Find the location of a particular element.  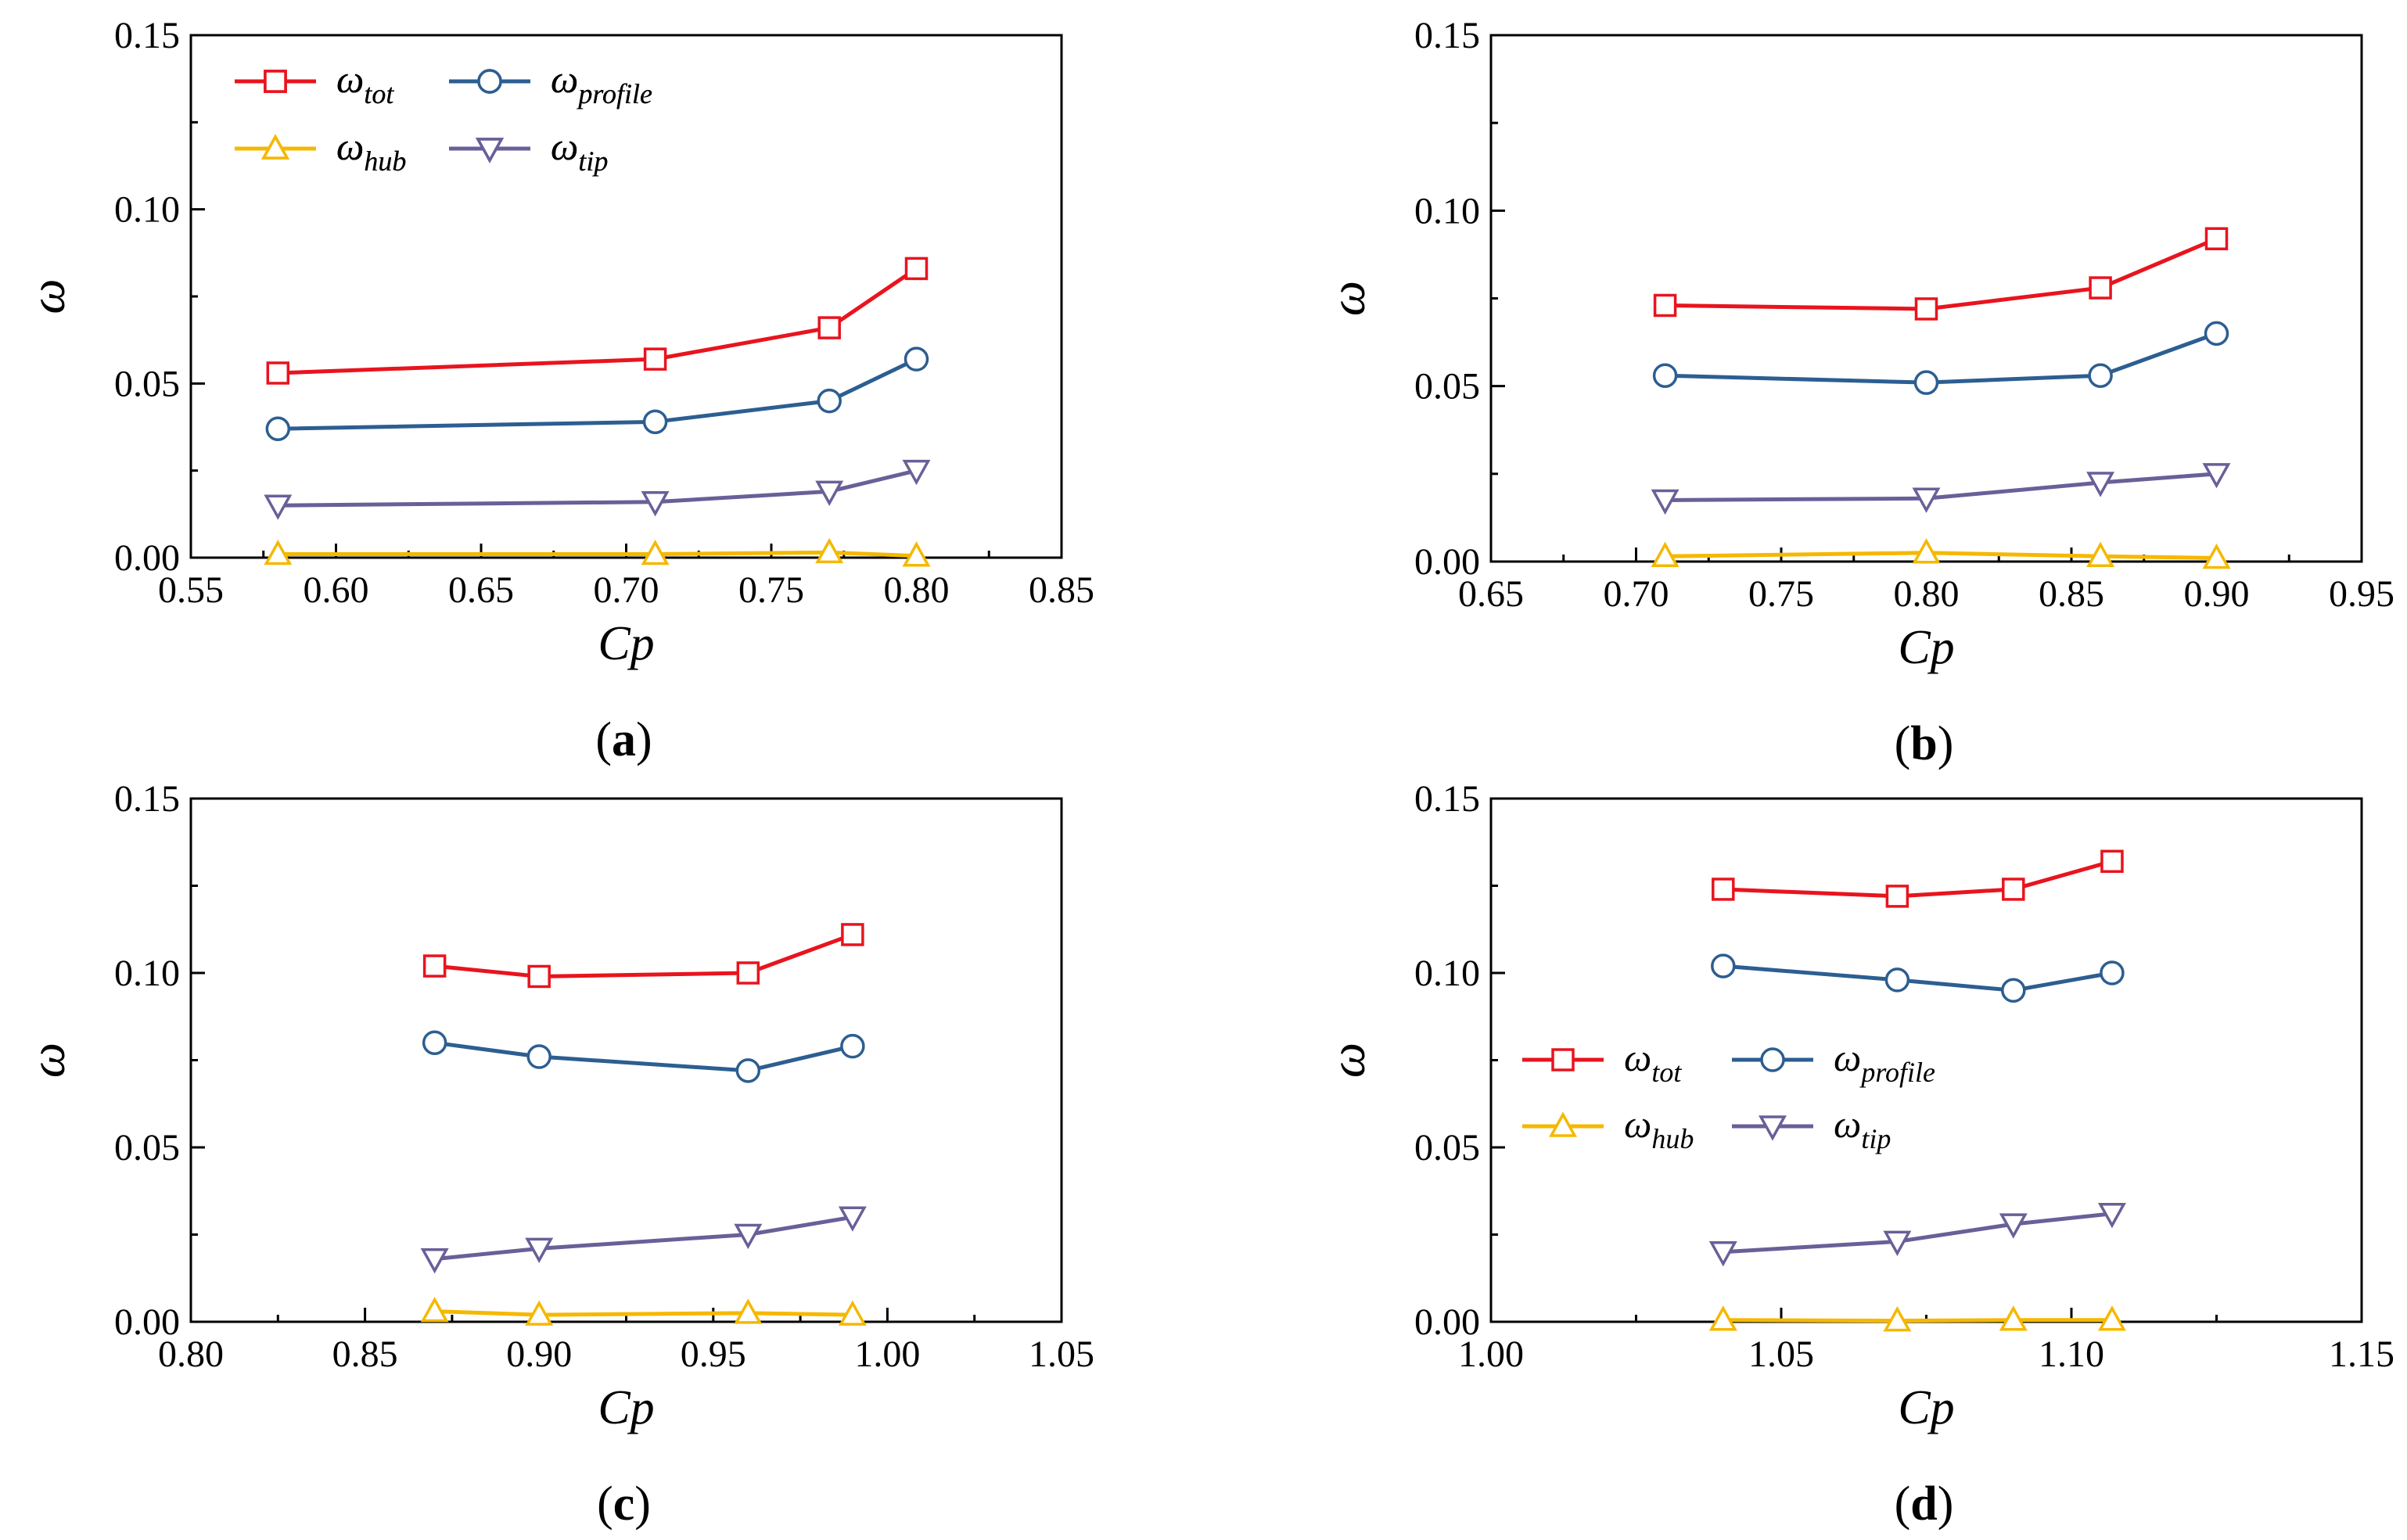

legend-label: ωprofile is located at coordinates (1884, 1062).